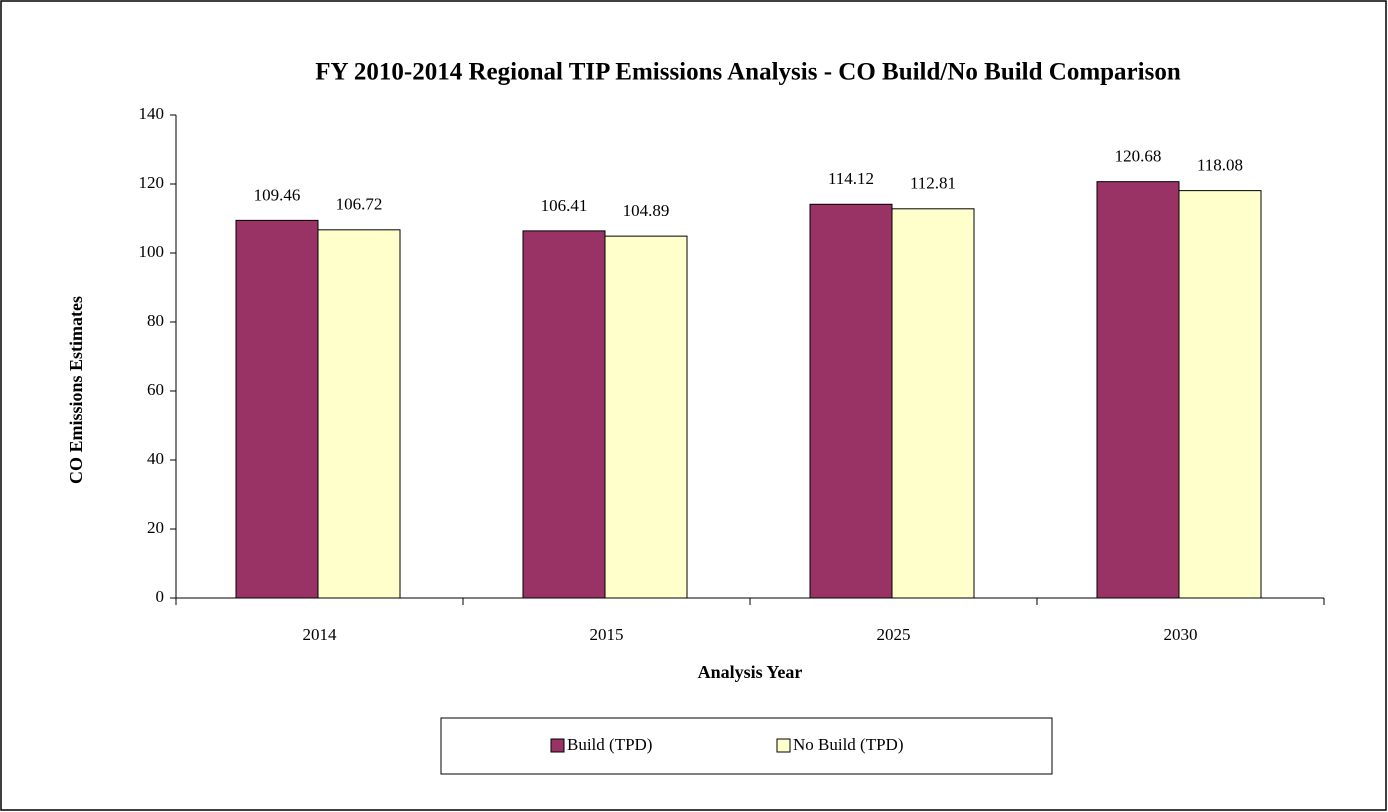  Describe the element at coordinates (848, 744) in the screenshot. I see `legend-label: No Build (TPD)` at that location.